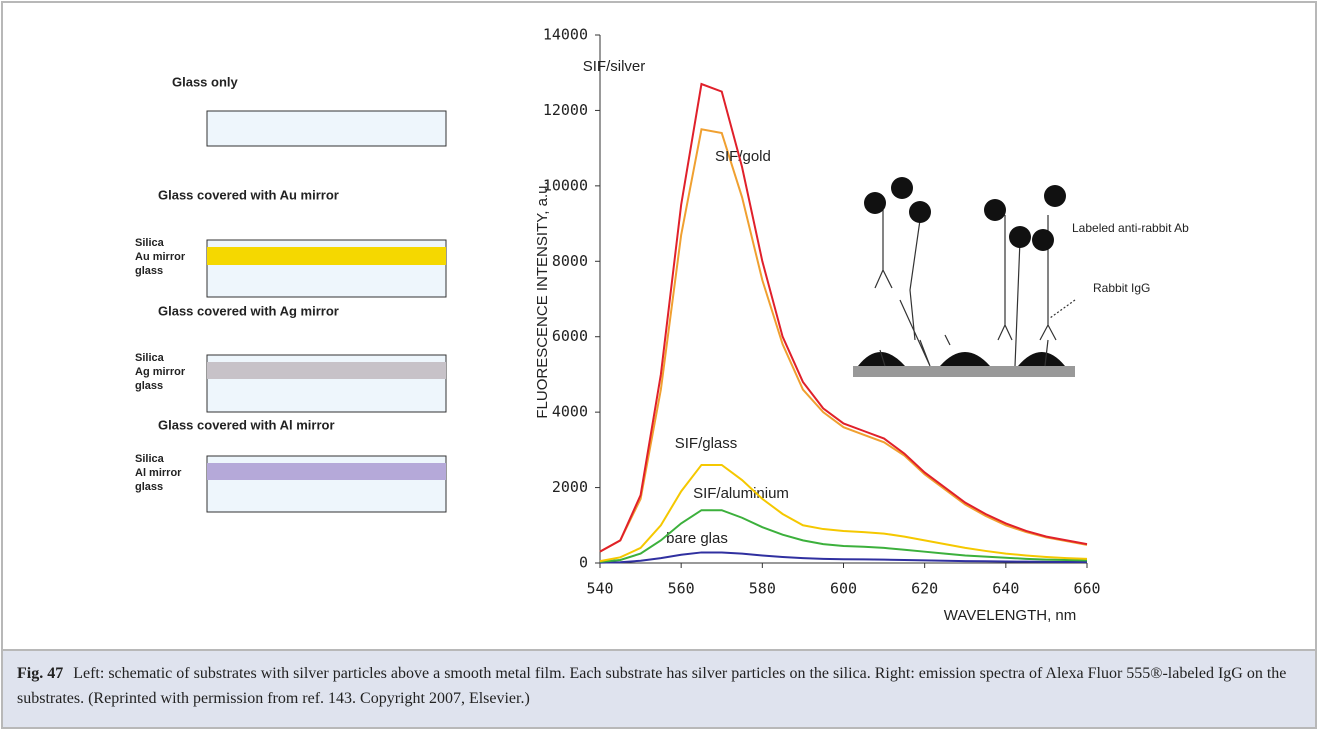 This screenshot has height=733, width=1320. What do you see at coordinates (924, 589) in the screenshot?
I see `x-tick-label: 620` at bounding box center [924, 589].